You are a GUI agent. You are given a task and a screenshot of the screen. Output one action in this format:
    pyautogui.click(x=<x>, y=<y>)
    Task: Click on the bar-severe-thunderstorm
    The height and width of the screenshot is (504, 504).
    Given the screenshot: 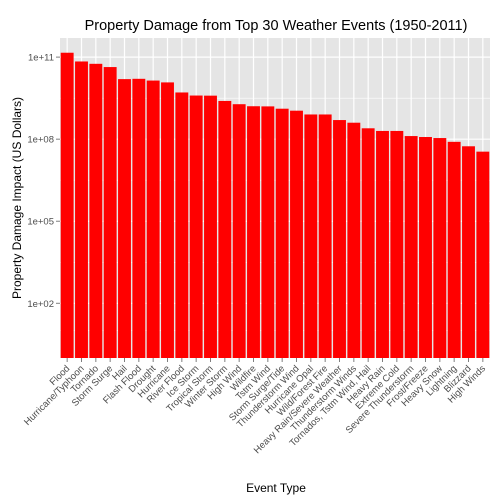 What is the action you would take?
    pyautogui.click(x=411, y=247)
    